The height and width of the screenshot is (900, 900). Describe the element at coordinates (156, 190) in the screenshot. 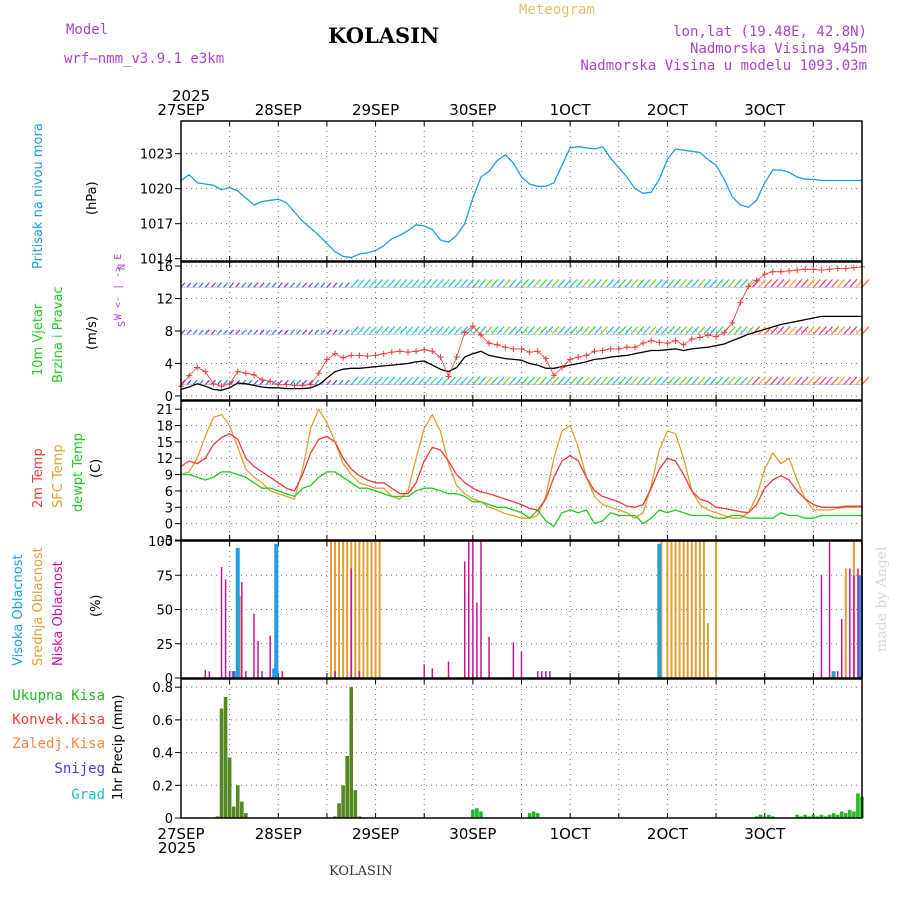

I see `pressure-ytick-label: 1020` at that location.